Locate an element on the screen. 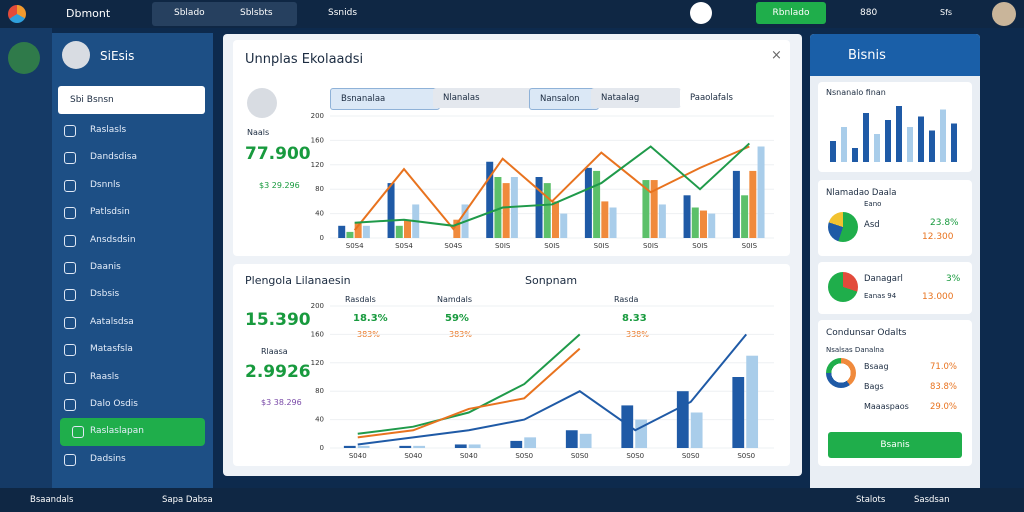 This screenshot has height=512, width=1024. line is located at coordinates (469, 384).